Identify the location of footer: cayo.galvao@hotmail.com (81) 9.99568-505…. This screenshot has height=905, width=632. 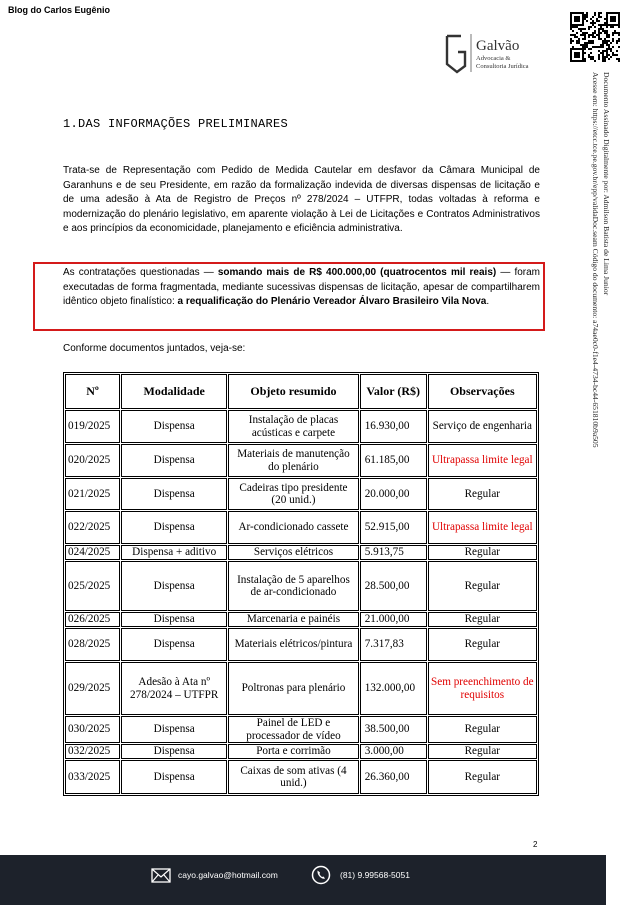
(303, 880).